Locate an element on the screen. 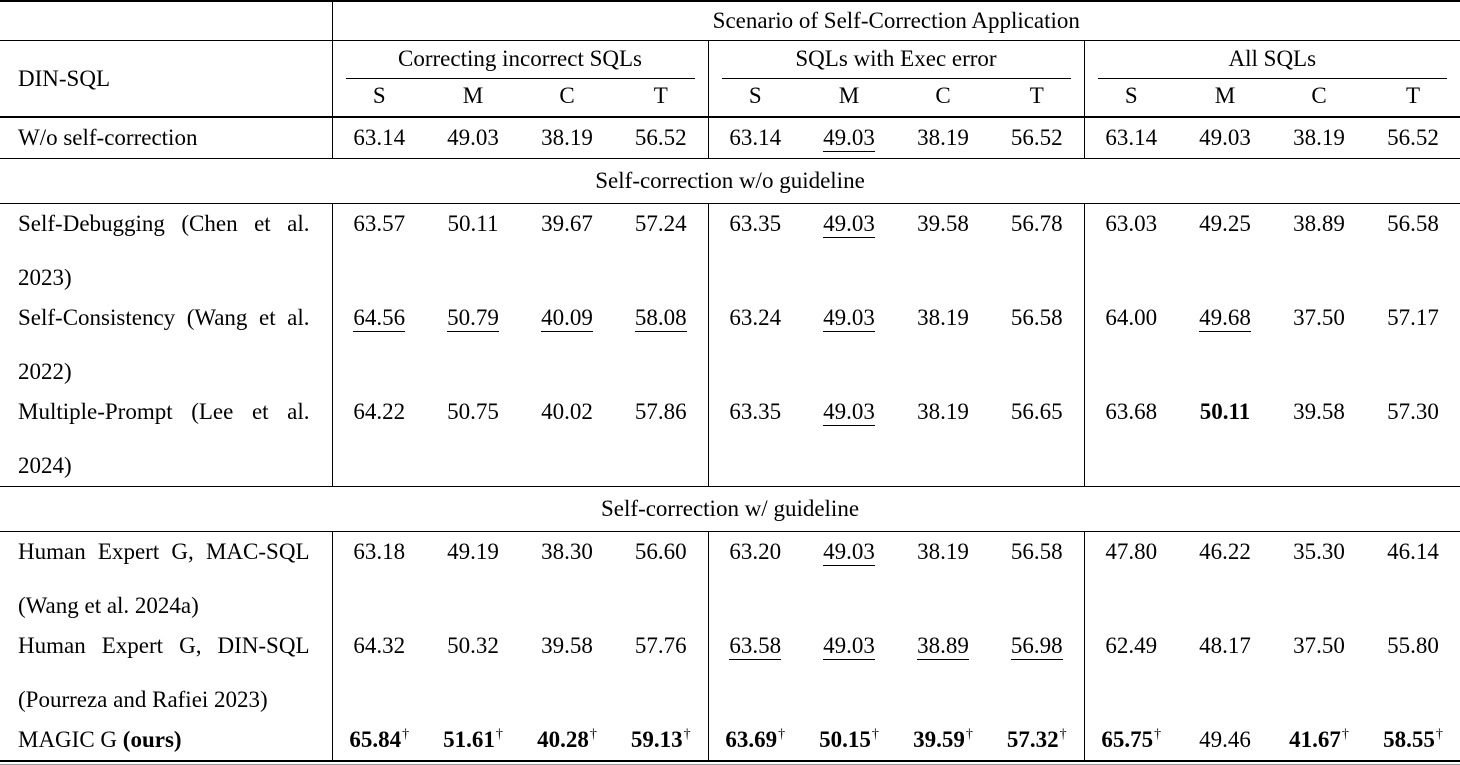 The width and height of the screenshot is (1460, 765). value-cell: 56.65 is located at coordinates (1037, 439).